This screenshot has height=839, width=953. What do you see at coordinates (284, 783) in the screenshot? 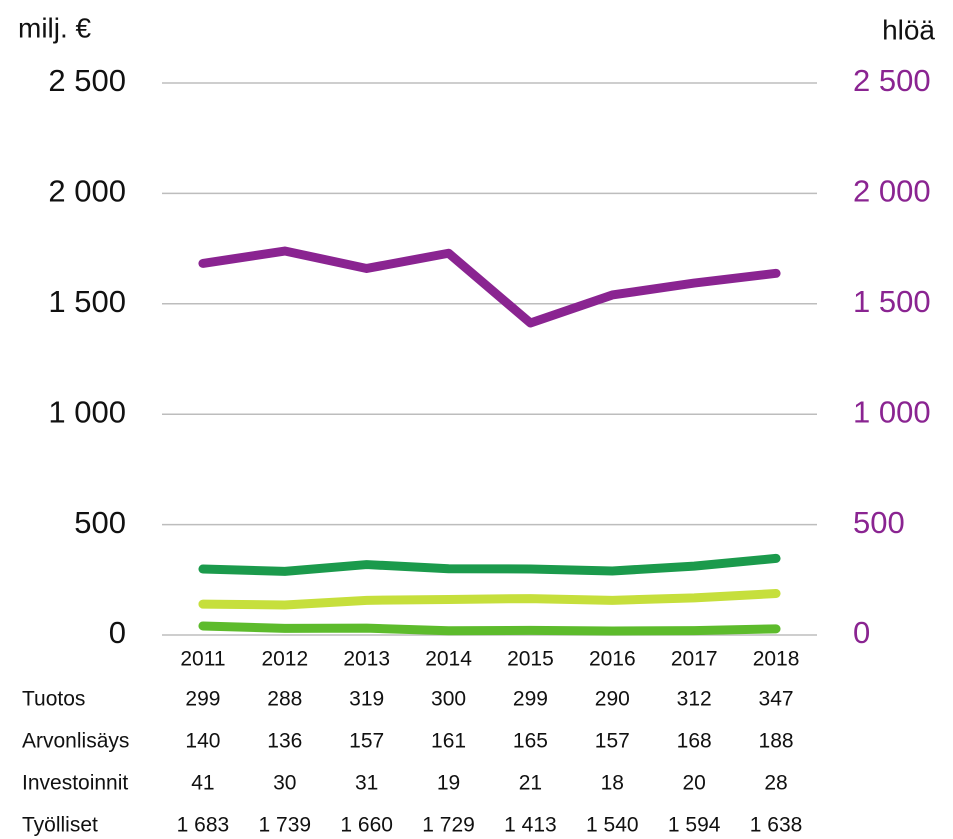
I see `table-cell: 30` at bounding box center [284, 783].